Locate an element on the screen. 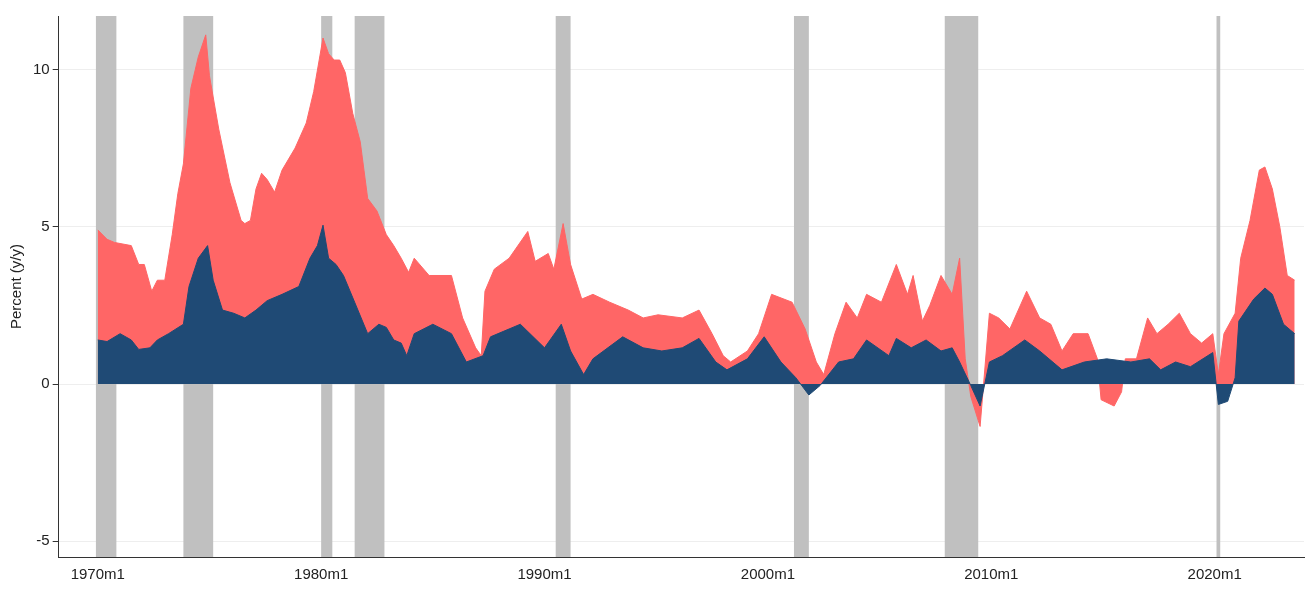 The width and height of the screenshot is (1312, 591). y-tick-label: 10 is located at coordinates (41, 68).